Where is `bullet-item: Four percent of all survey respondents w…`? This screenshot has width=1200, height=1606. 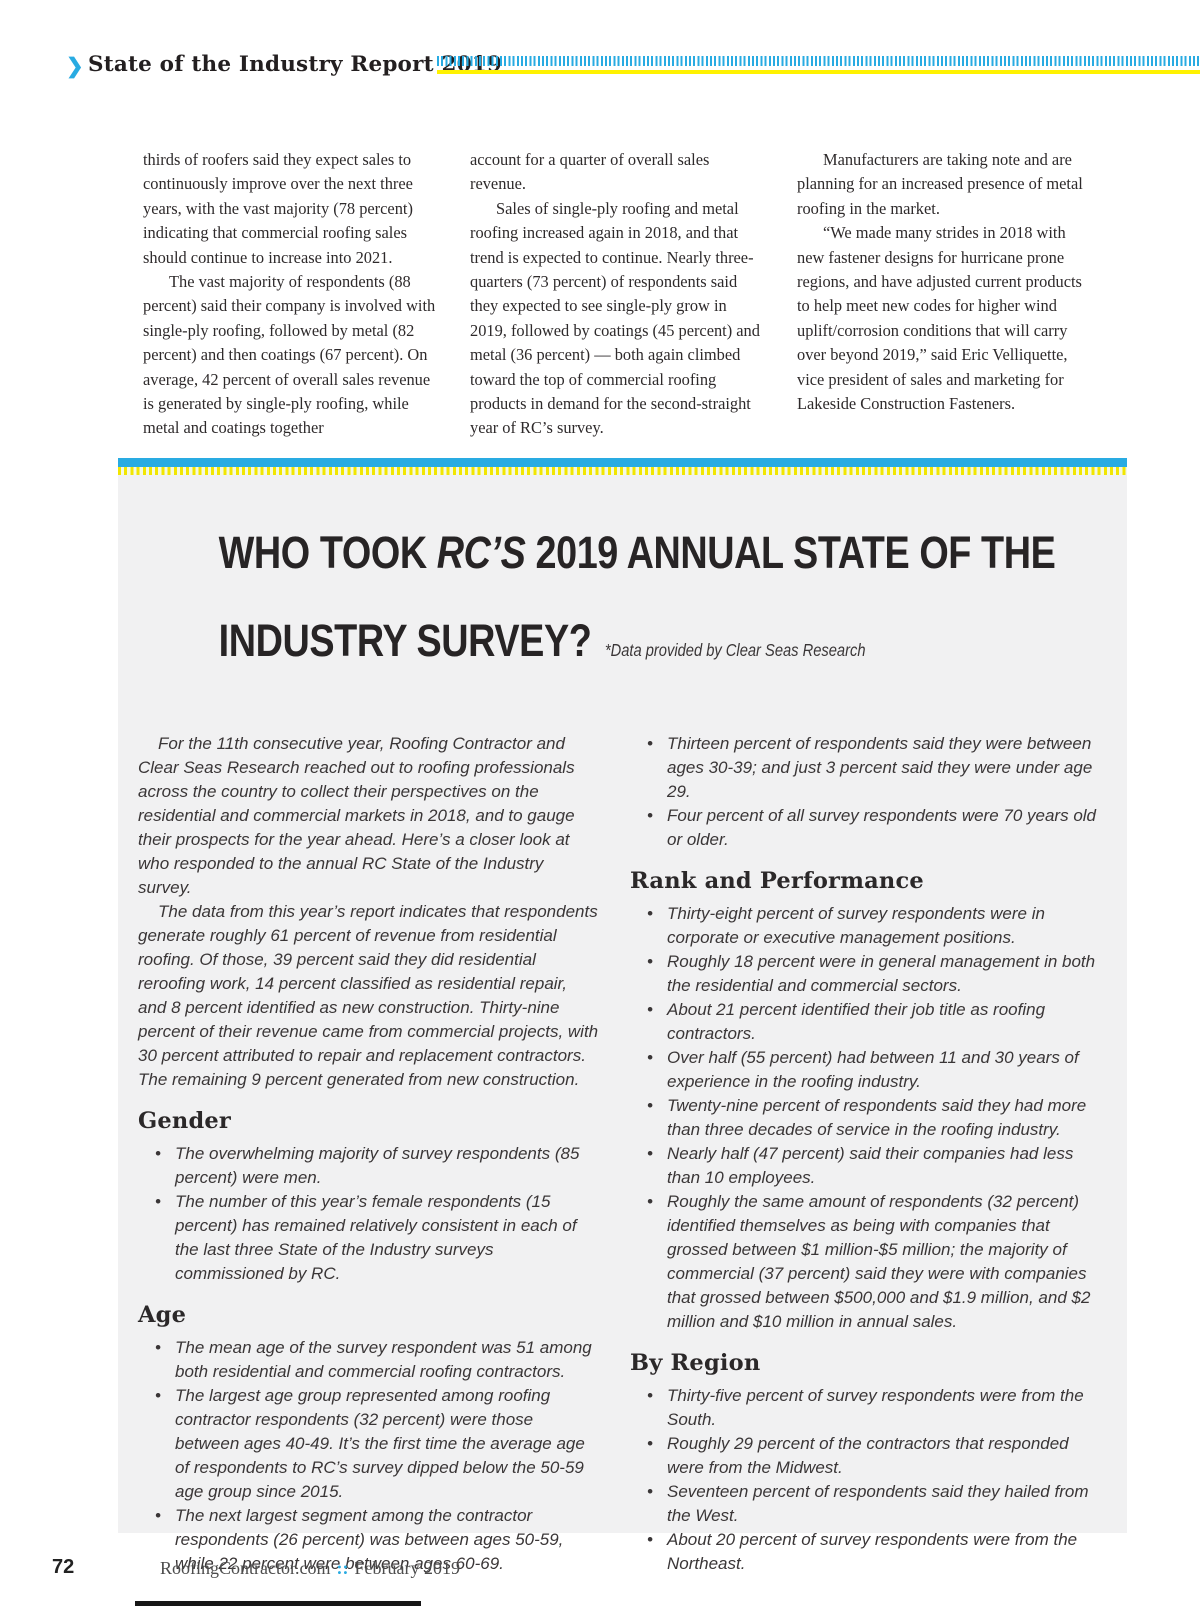 bullet-item: Four percent of all survey respondents w… is located at coordinates (868, 828).